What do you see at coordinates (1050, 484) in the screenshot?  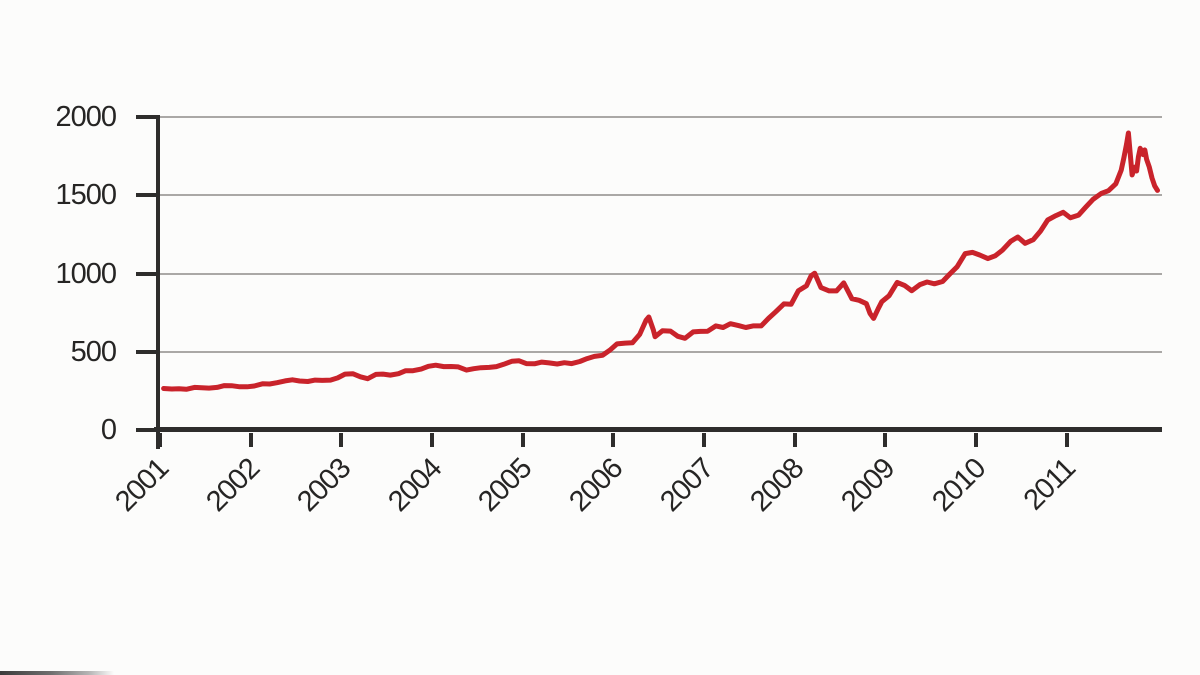 I see `x-tick-label-text: 2011` at bounding box center [1050, 484].